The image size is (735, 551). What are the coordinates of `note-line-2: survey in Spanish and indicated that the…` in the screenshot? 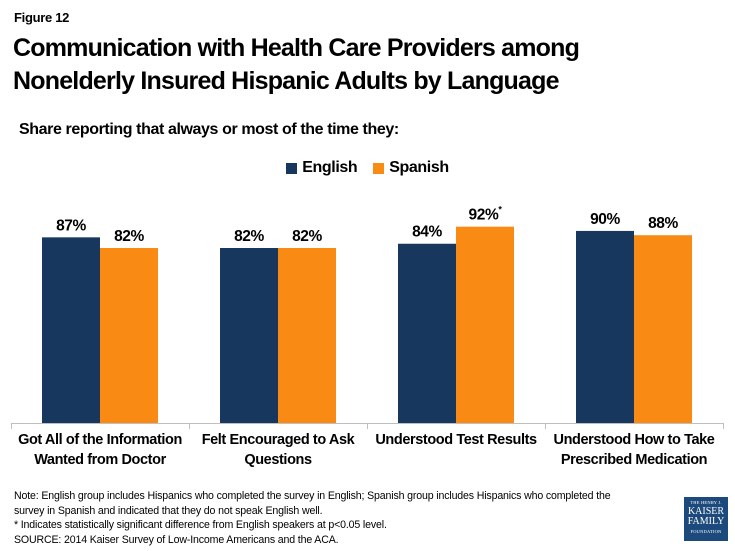 It's located at (168, 510).